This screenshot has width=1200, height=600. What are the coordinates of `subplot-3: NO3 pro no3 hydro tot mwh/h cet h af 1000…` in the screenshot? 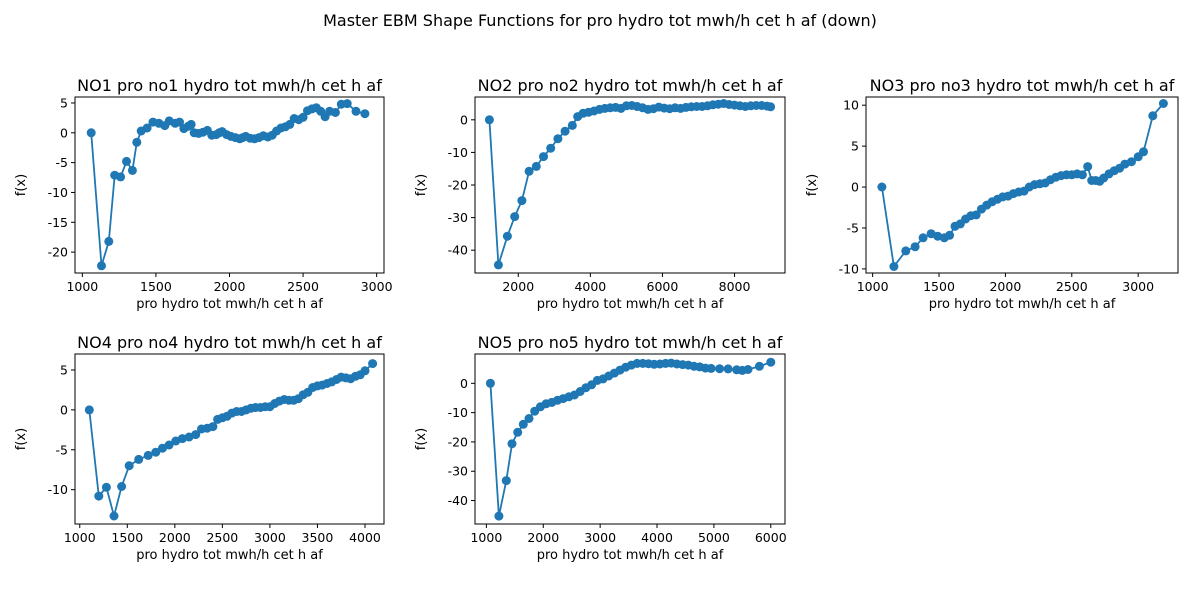 It's located at (992, 194).